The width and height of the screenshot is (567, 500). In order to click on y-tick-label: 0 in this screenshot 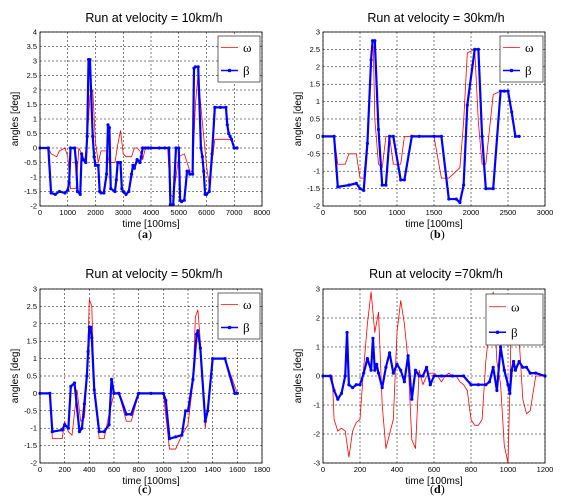, I will do `click(318, 376)`.